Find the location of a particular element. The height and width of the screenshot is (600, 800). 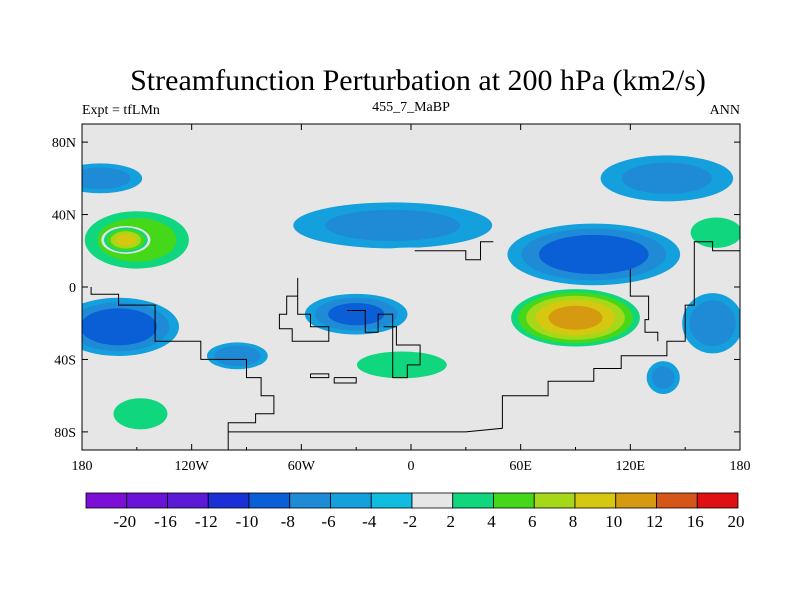

colorbar: -20 -16 -12 -10 -8 -6 -4 -2 2 4 6 8 10 12 16 20 is located at coordinates (415, 511).